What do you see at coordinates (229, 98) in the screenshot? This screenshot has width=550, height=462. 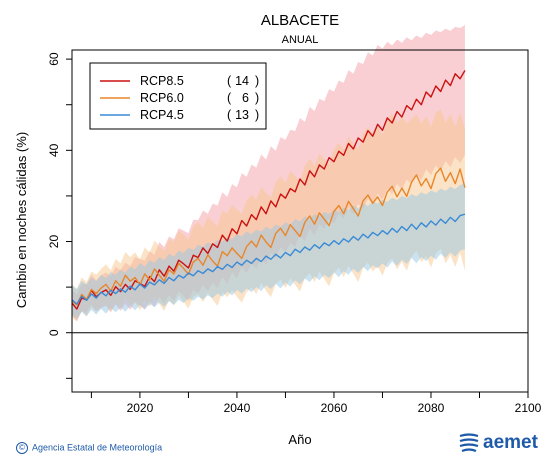 I see `legend-count-open-rcp60: (` at bounding box center [229, 98].